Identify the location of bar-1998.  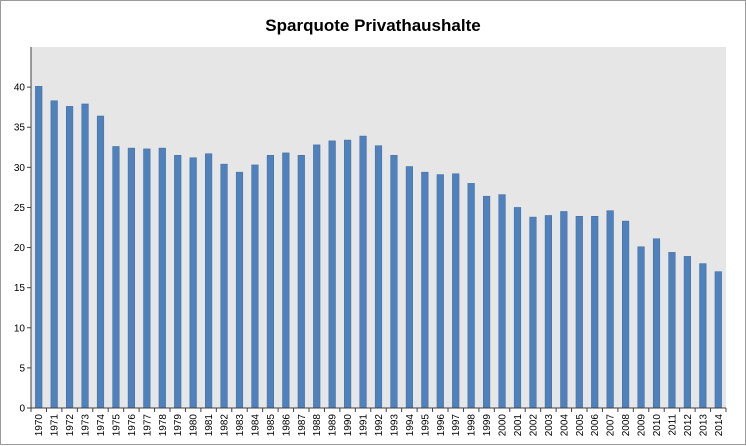
(471, 296).